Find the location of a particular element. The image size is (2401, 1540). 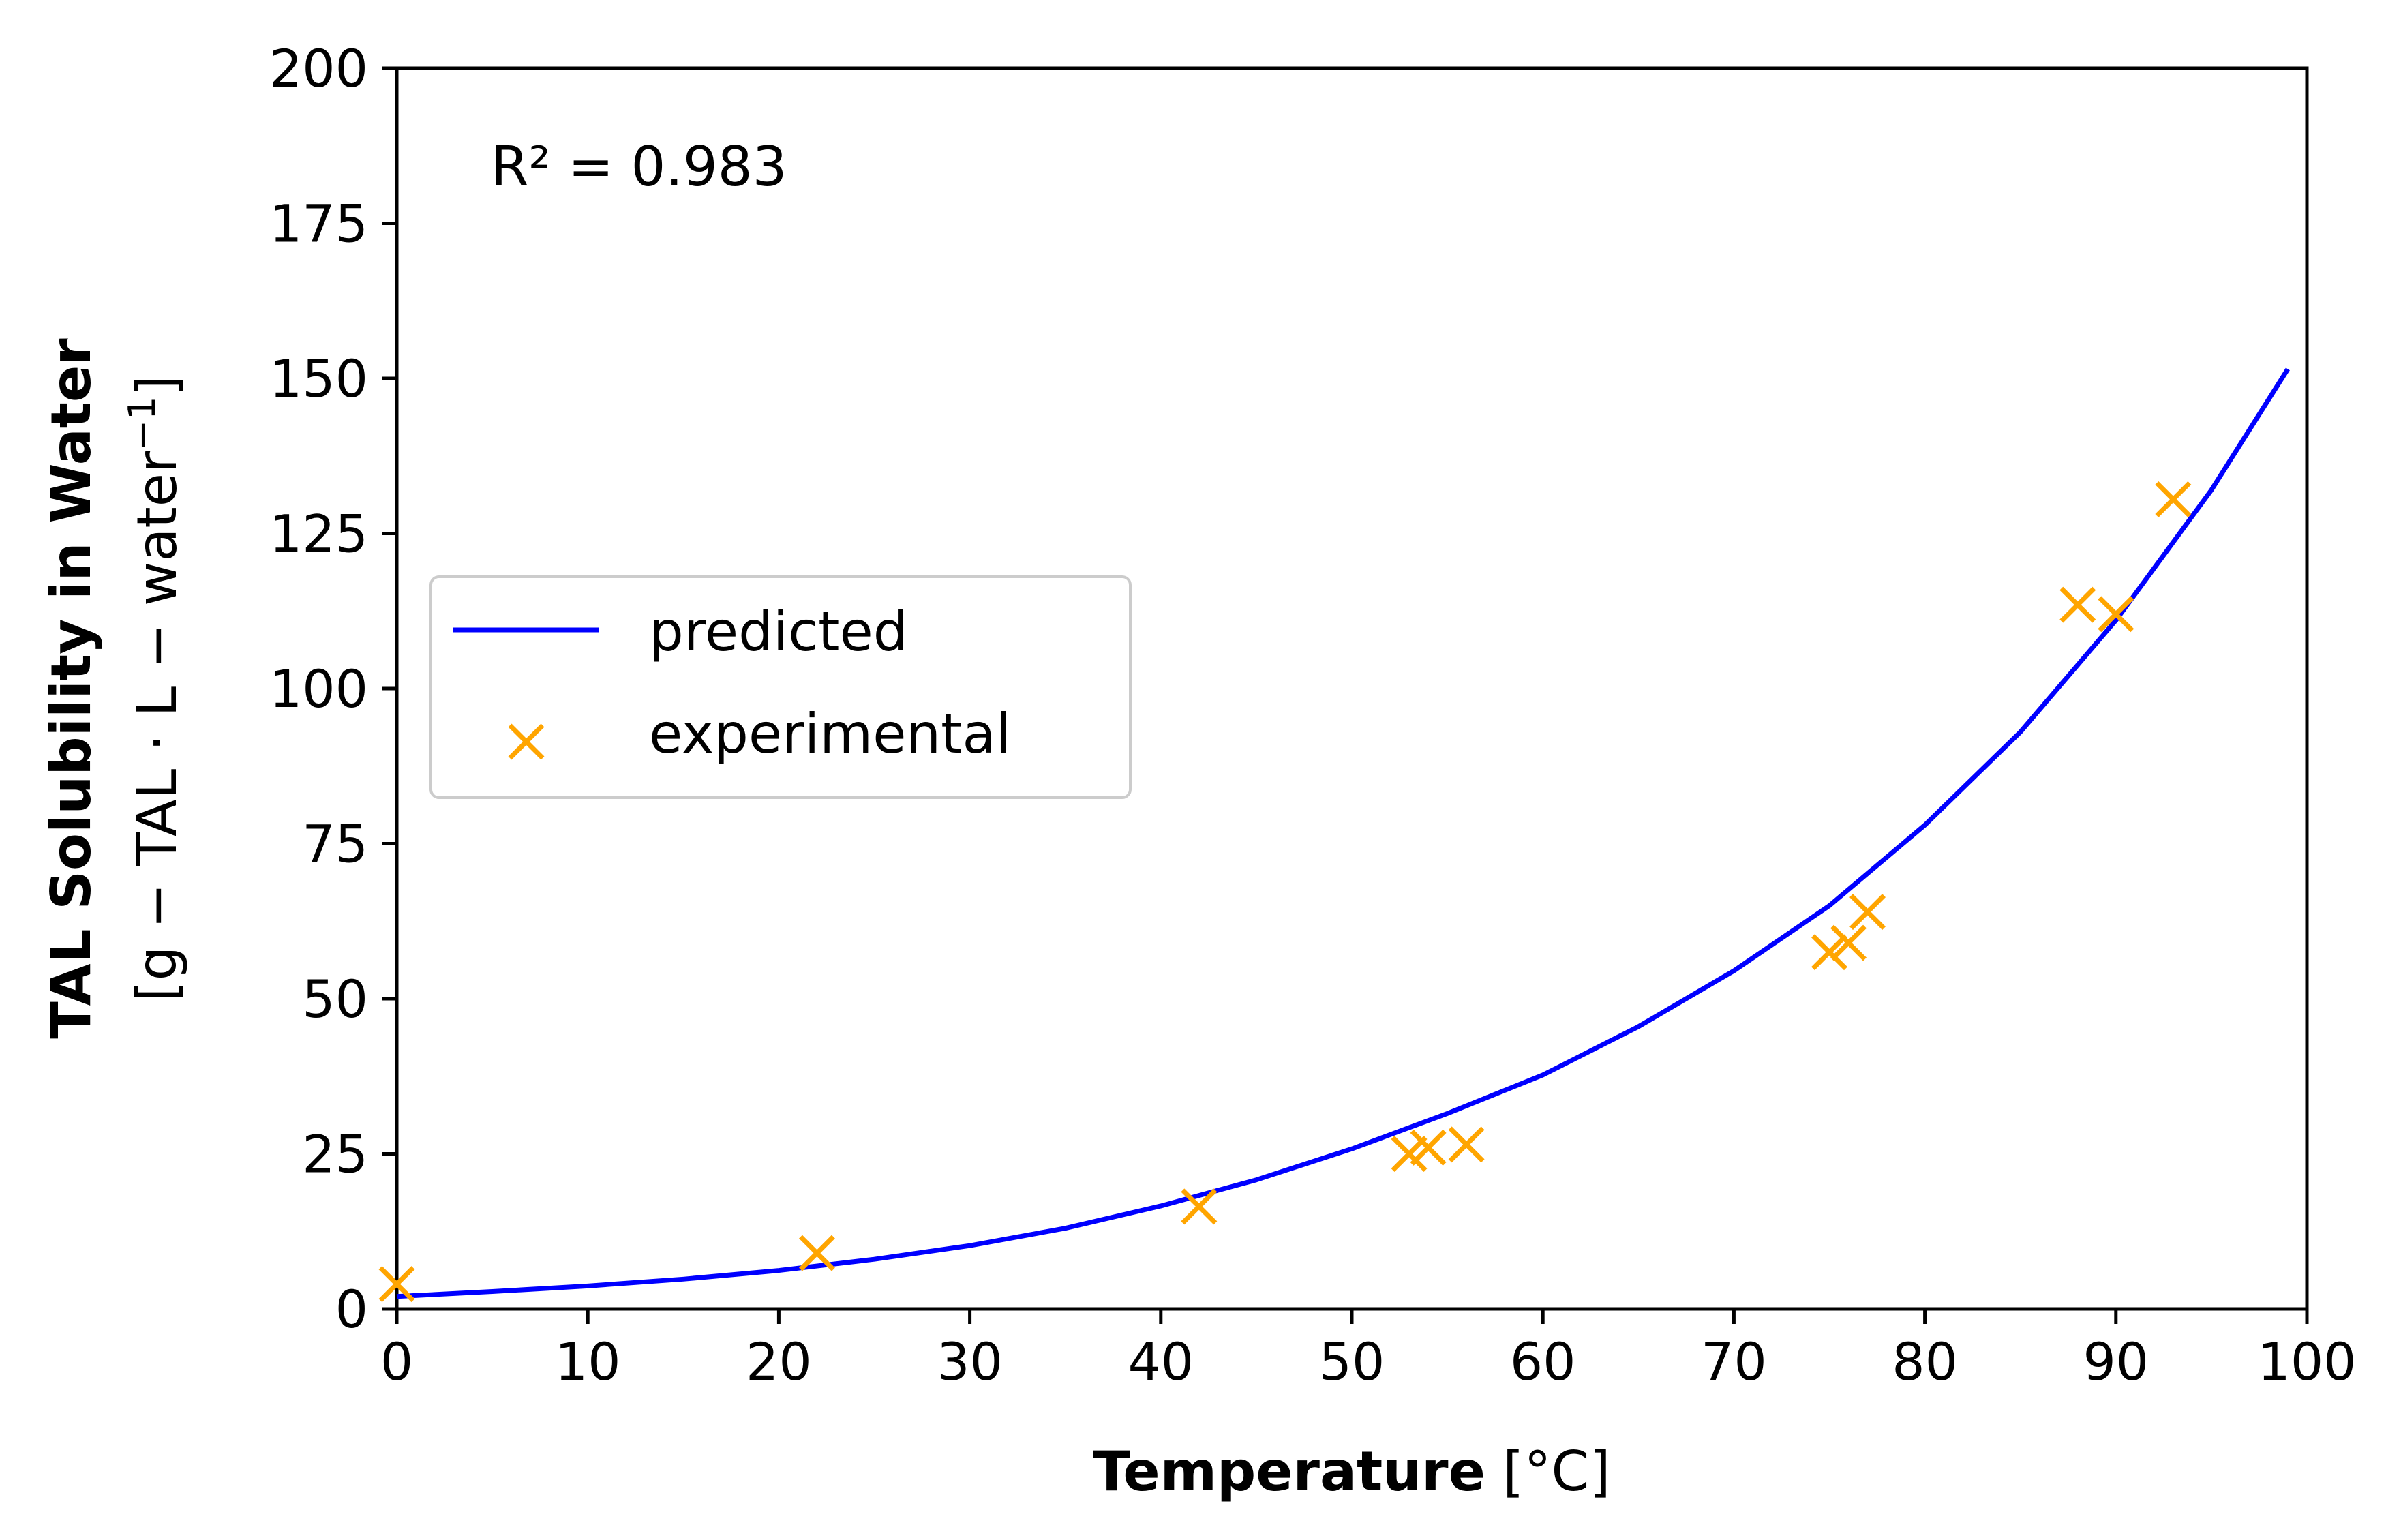

x-tick-label: 100 is located at coordinates (2306, 1361).